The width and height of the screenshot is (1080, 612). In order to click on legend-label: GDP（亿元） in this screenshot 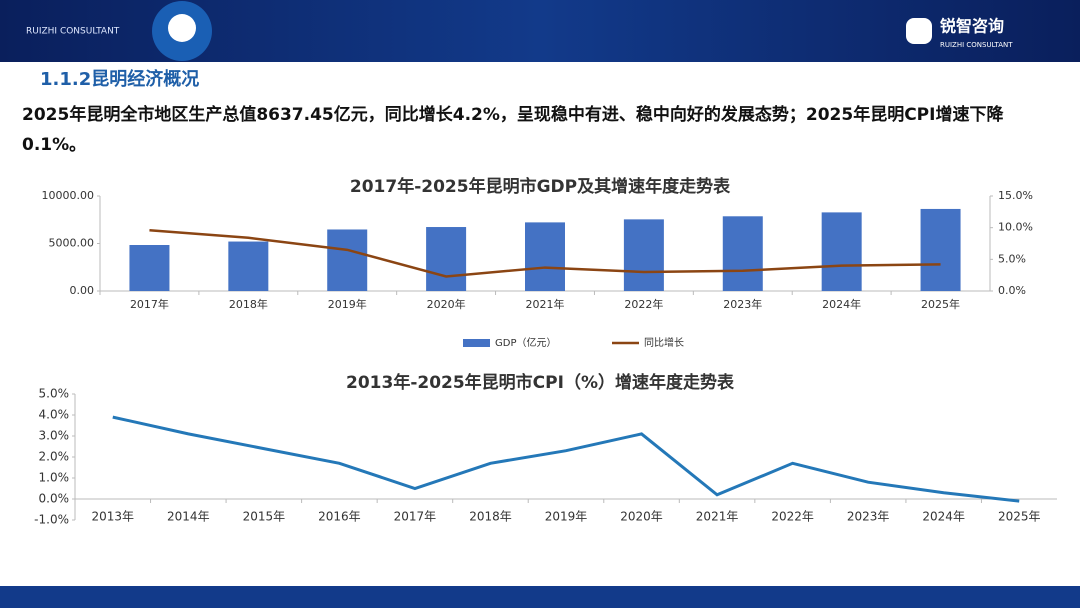, I will do `click(525, 342)`.